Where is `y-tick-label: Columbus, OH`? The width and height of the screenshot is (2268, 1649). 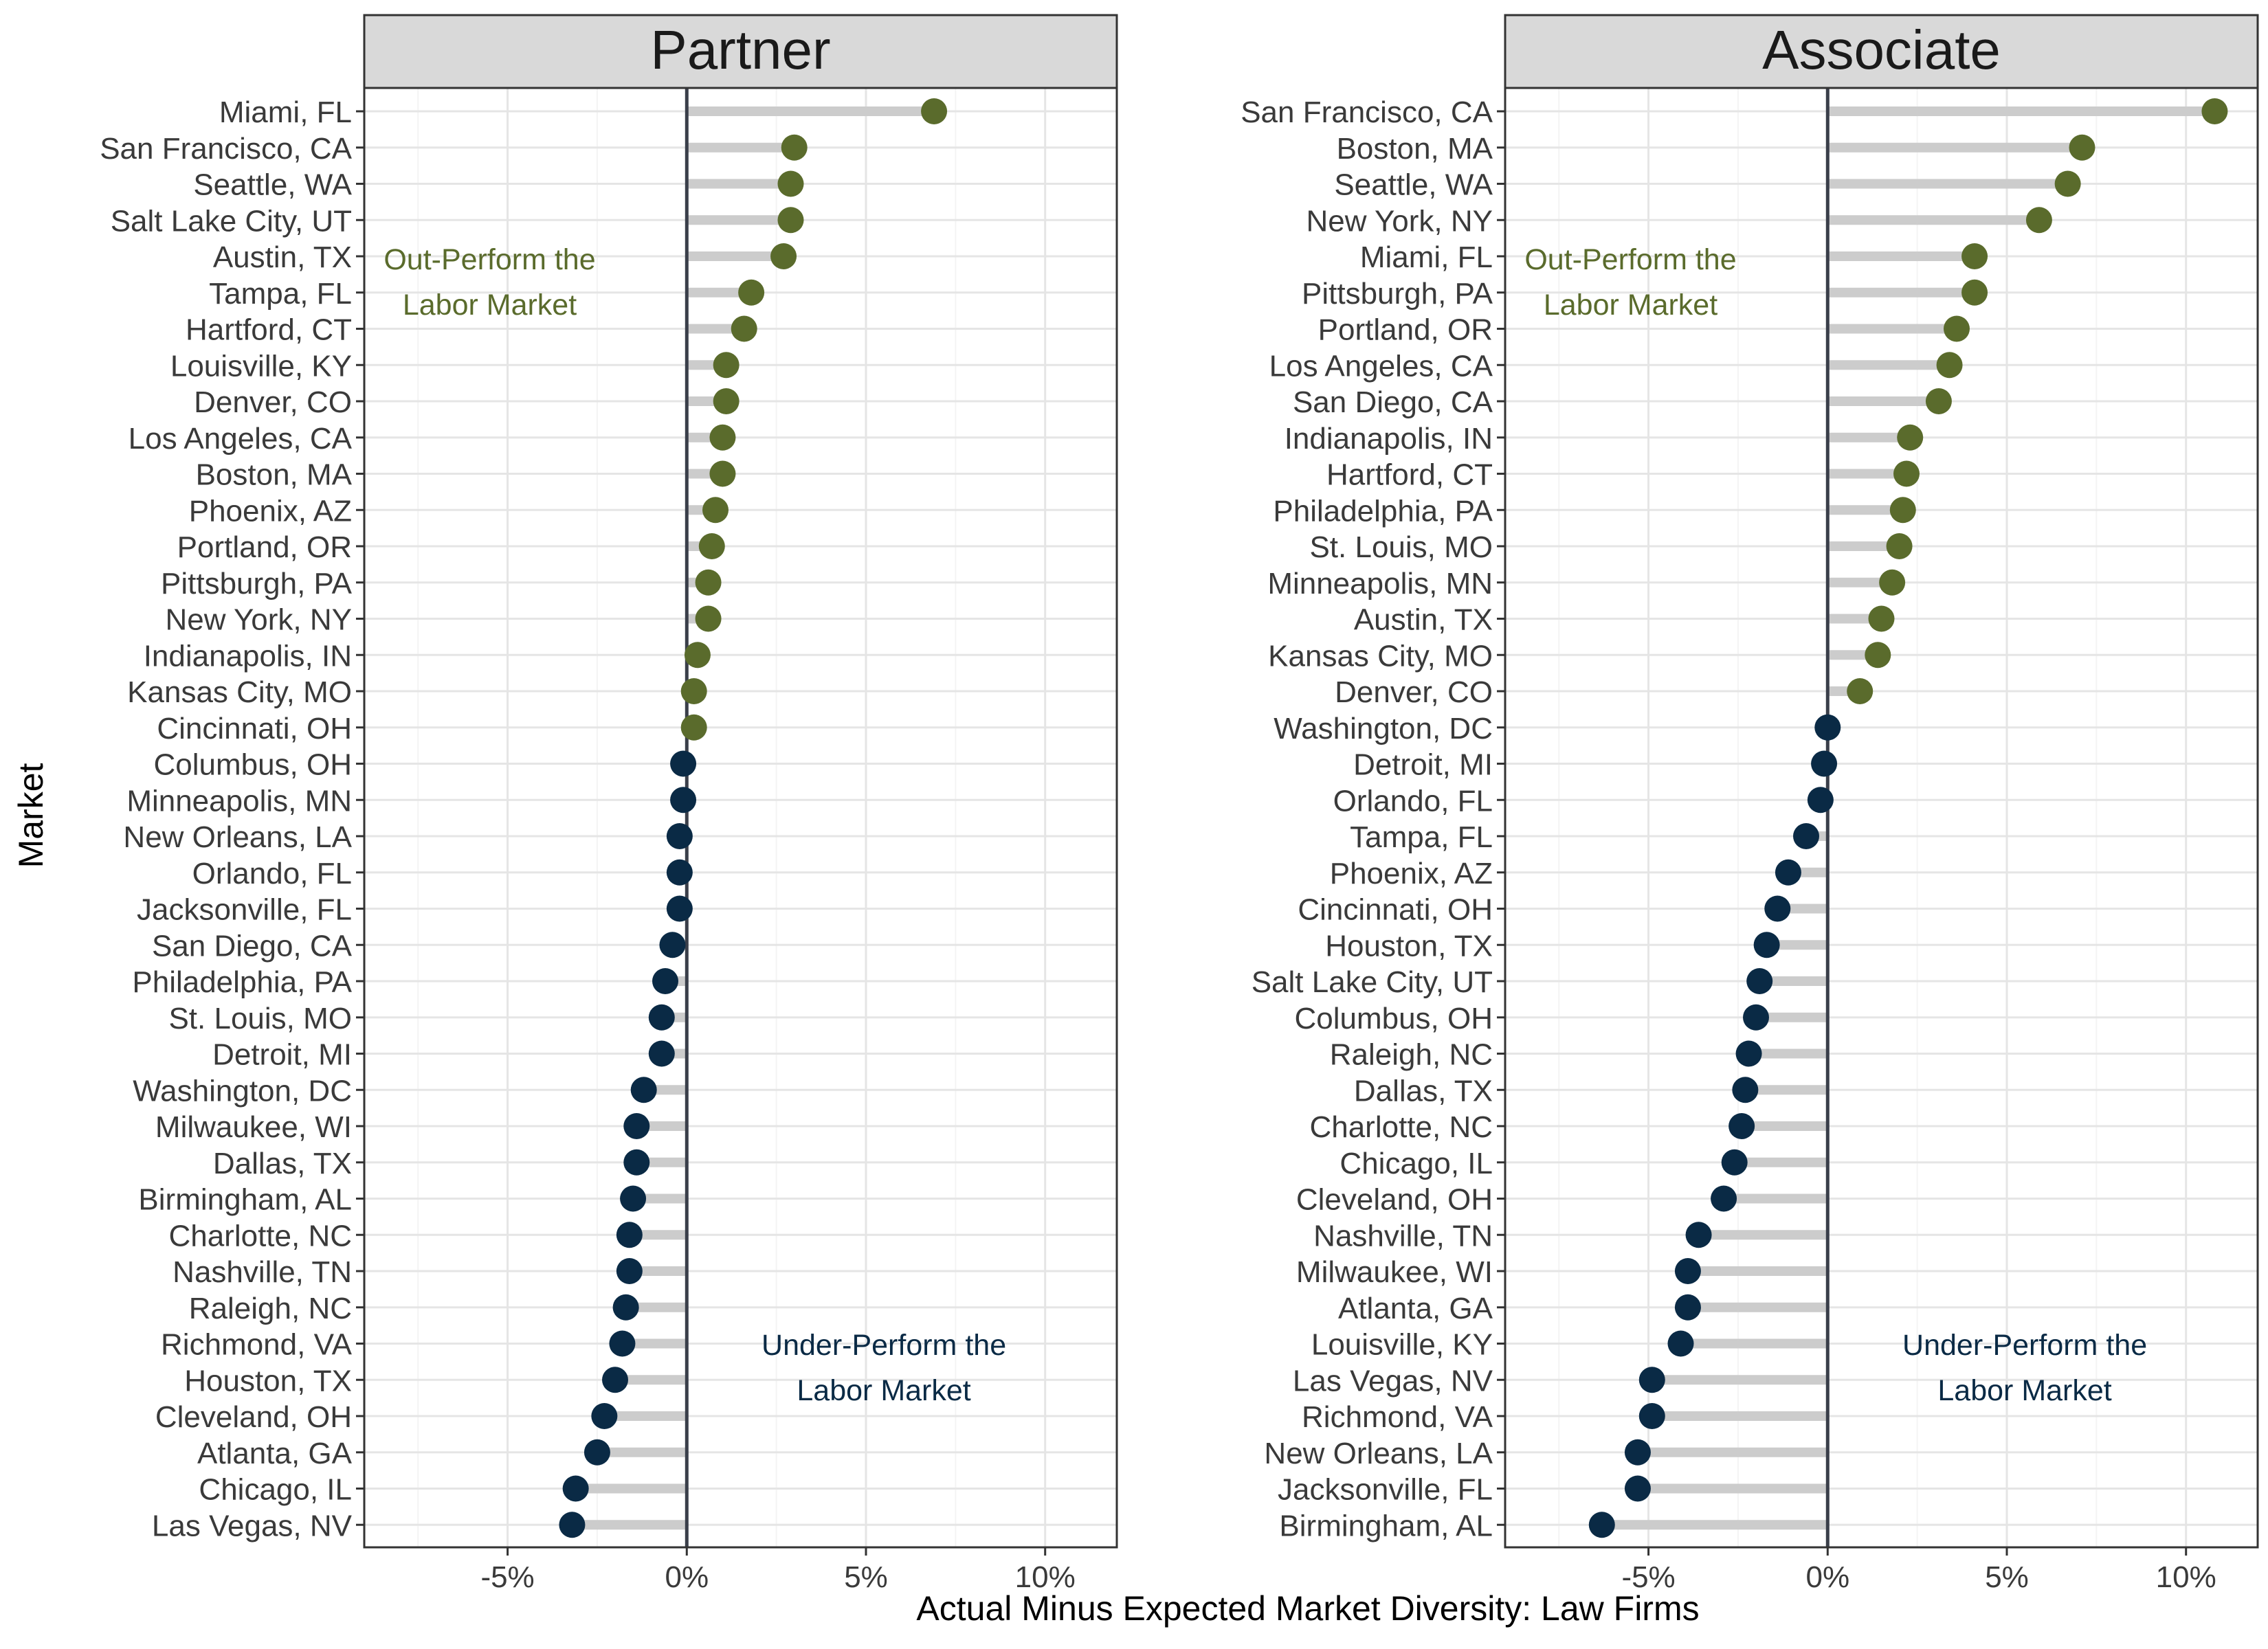 y-tick-label: Columbus, OH is located at coordinates (1393, 1018).